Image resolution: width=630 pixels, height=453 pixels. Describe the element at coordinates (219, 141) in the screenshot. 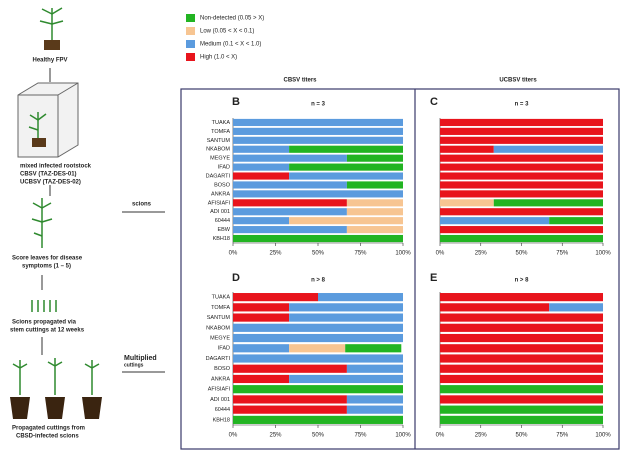

I see `y-tick-label: SANTUM` at that location.